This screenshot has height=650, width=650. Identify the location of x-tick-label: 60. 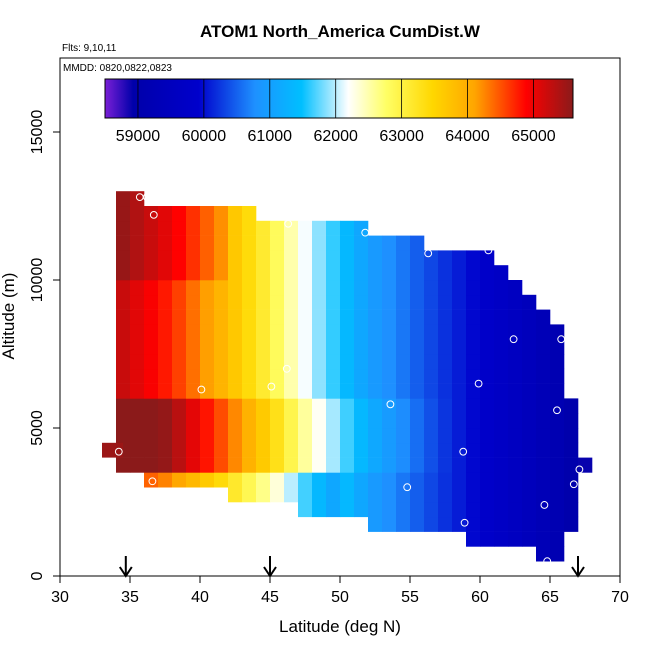
(480, 597).